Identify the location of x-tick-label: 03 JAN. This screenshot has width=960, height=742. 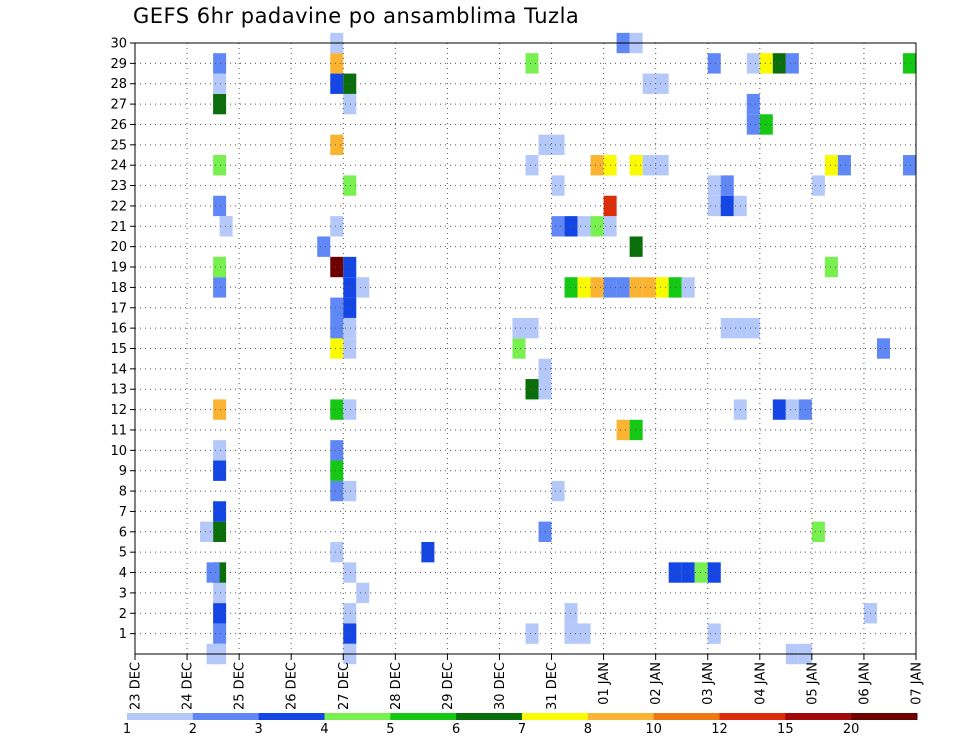
(708, 683).